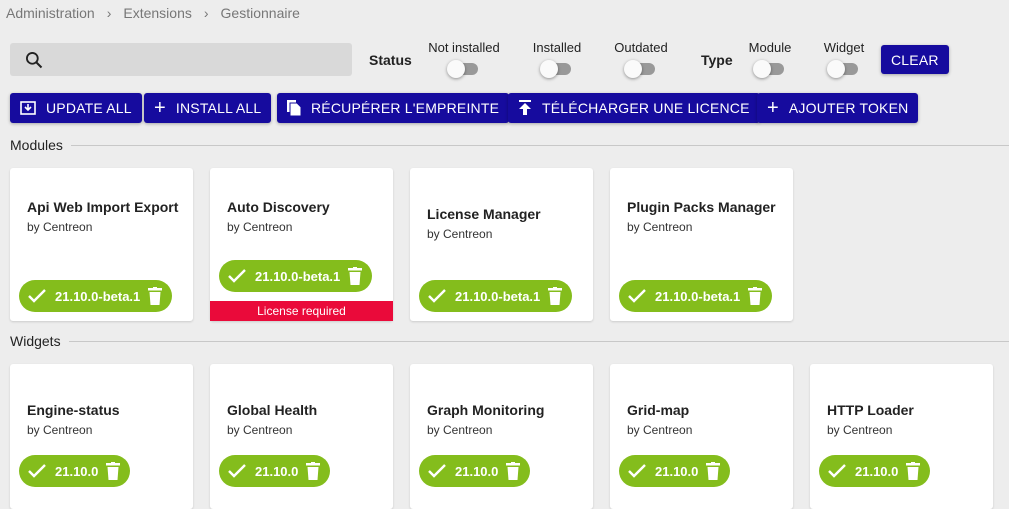  I want to click on widget-card: HTTP Loader by Centreon 21.10.0, so click(901, 436).